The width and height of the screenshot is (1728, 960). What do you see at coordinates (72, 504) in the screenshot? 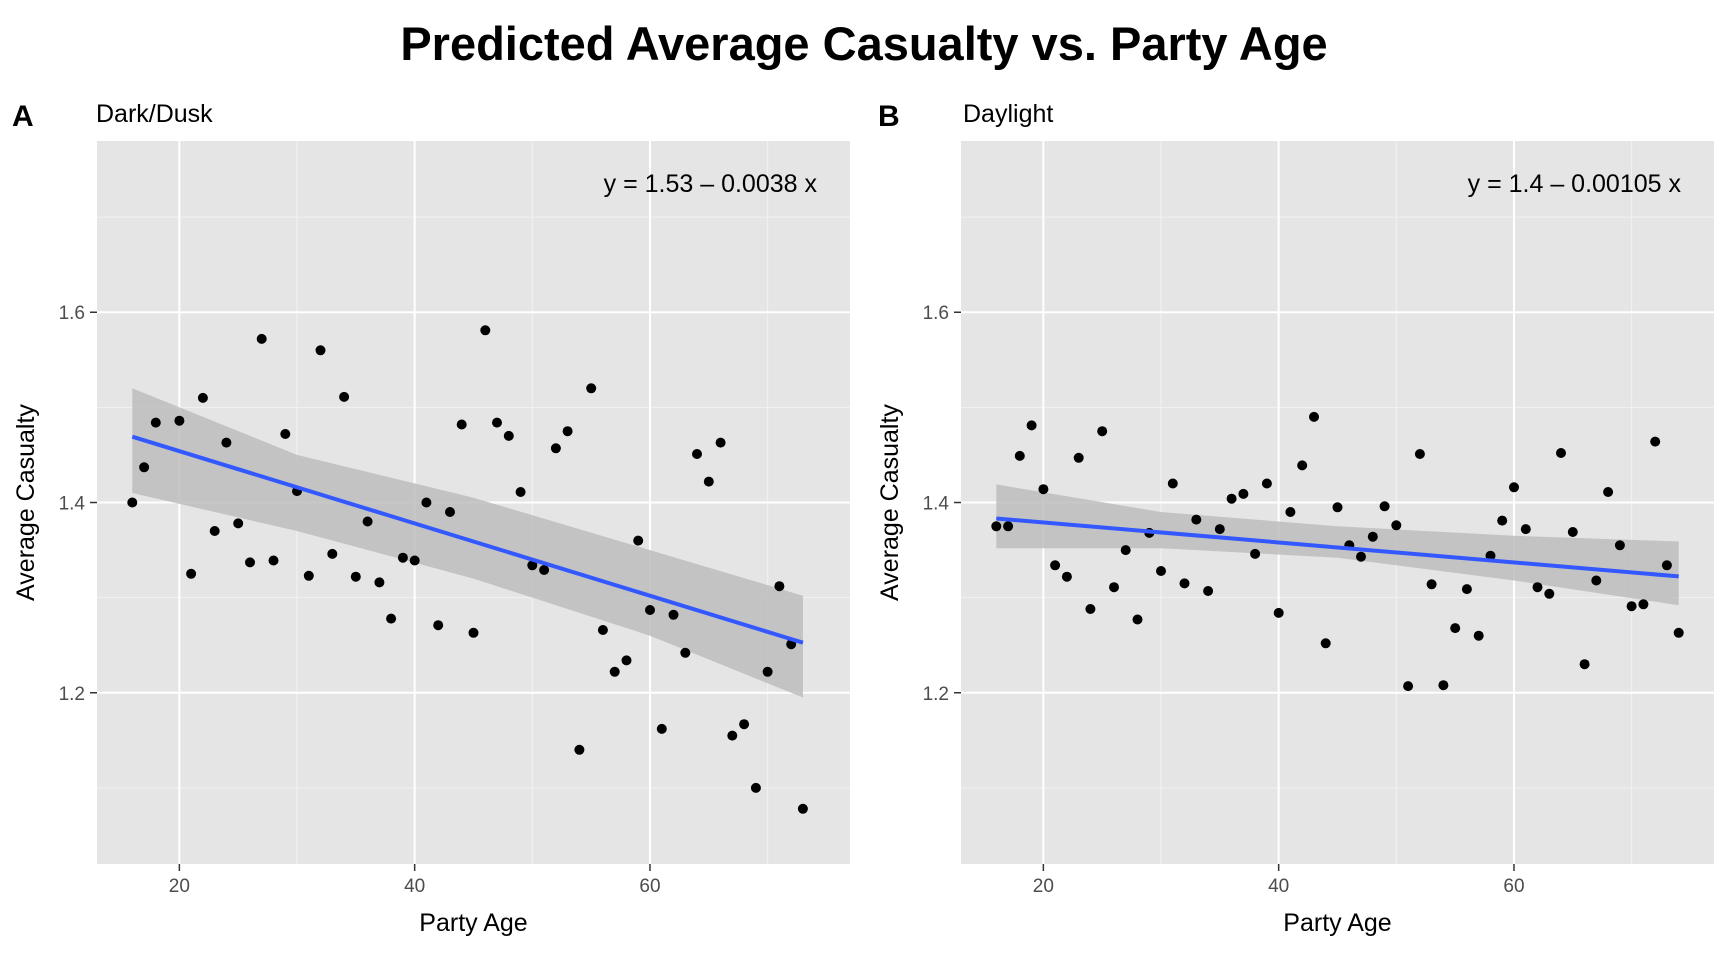
I see `y-tick-label: 1.4` at bounding box center [72, 504].